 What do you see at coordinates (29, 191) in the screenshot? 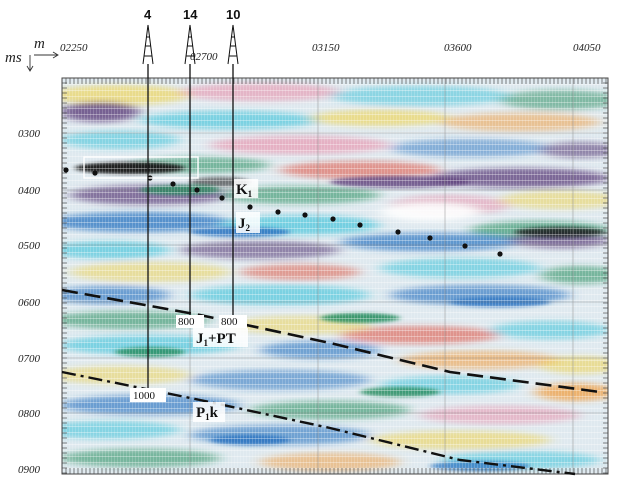
I see `y-tick-label-0400: 0400` at bounding box center [29, 191].